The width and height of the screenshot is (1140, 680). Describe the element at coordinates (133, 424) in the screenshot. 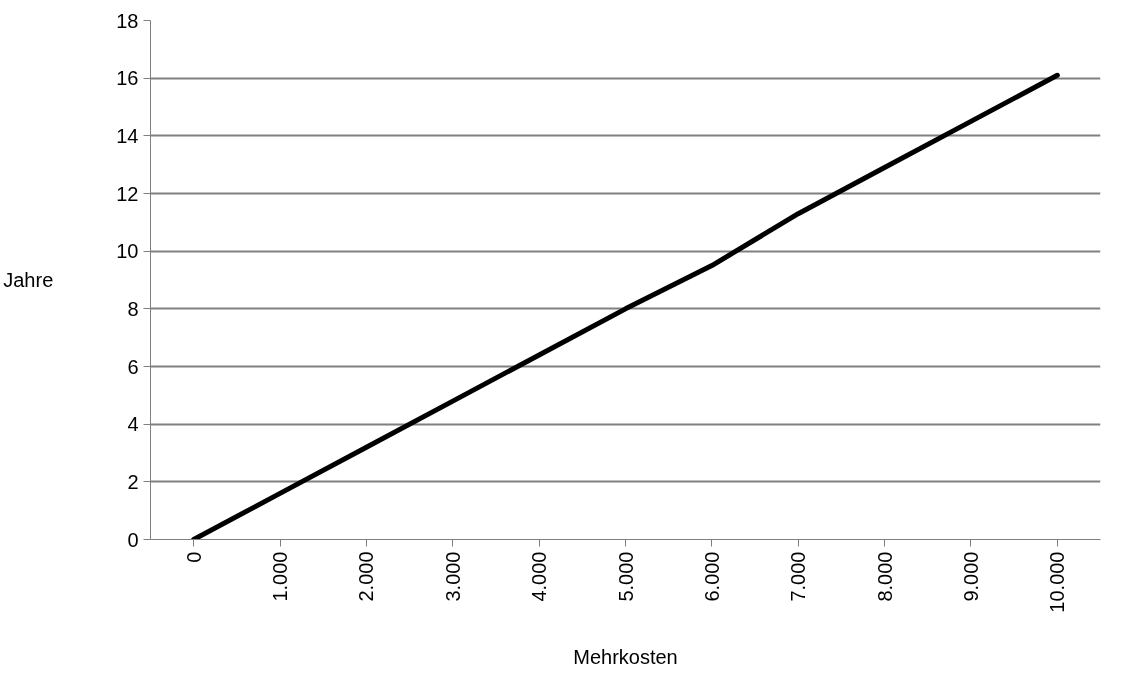

I see `y-tick-label: 4` at that location.